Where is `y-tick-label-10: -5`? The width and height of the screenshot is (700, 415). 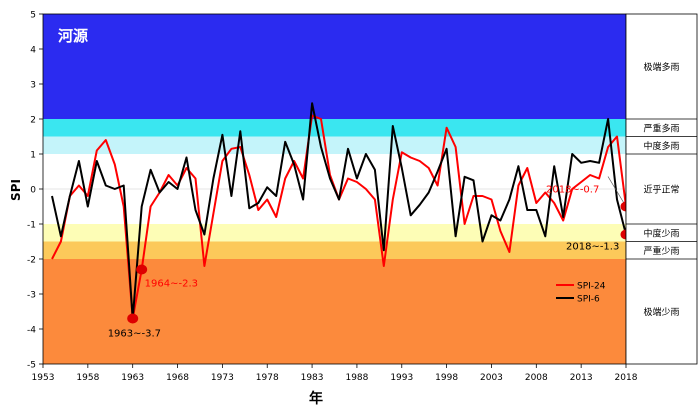 y-tick-label-10: -5 is located at coordinates (31, 366).